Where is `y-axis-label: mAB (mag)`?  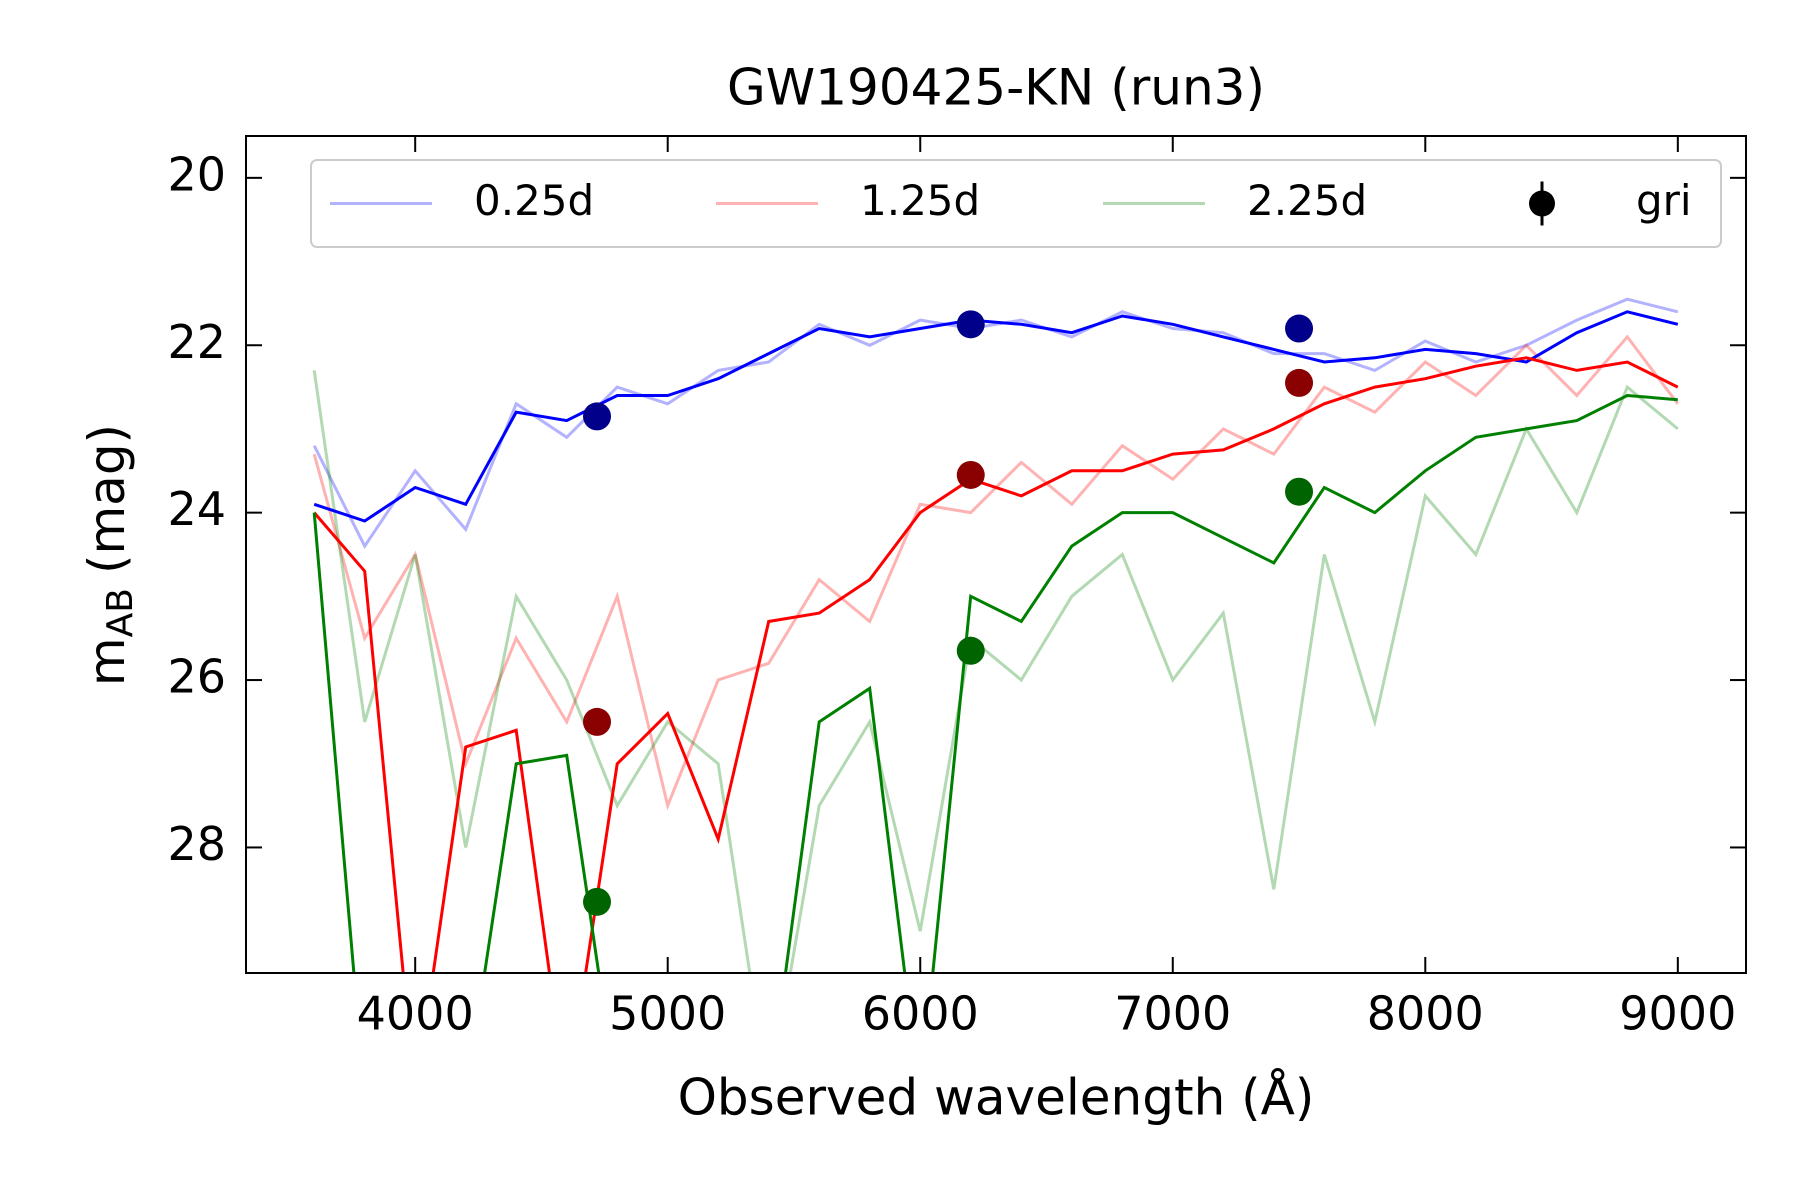 y-axis-label: mAB (mag) is located at coordinates (110, 555).